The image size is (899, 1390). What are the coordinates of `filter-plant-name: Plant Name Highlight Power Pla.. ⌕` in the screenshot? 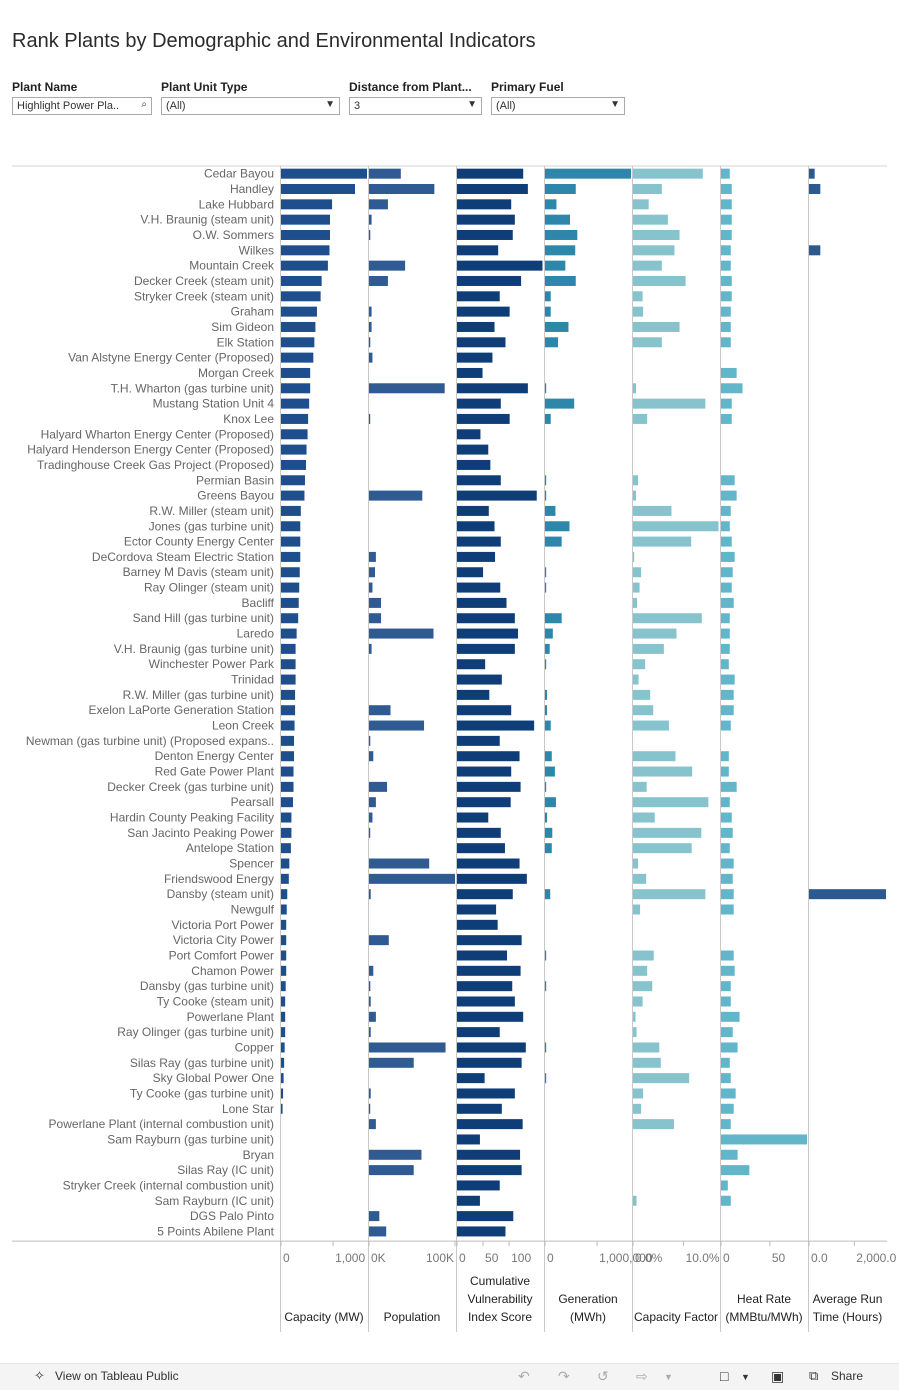 It's located at (82, 97).